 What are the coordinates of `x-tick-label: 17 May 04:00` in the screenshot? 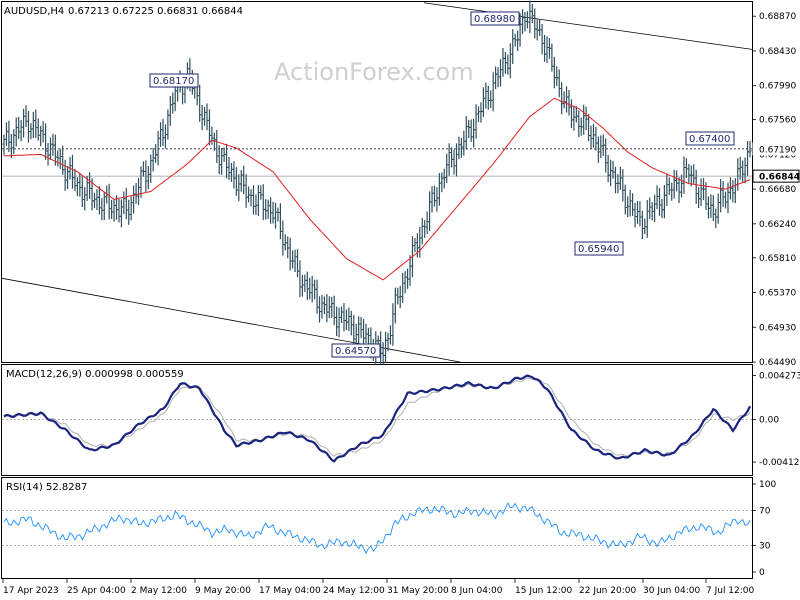 It's located at (290, 591).